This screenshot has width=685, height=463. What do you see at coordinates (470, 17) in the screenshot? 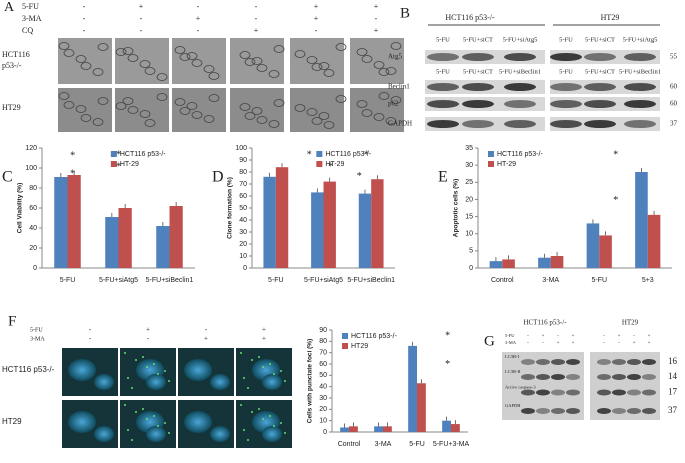
I see `group-label: HCT116 p53-/-` at bounding box center [470, 17].